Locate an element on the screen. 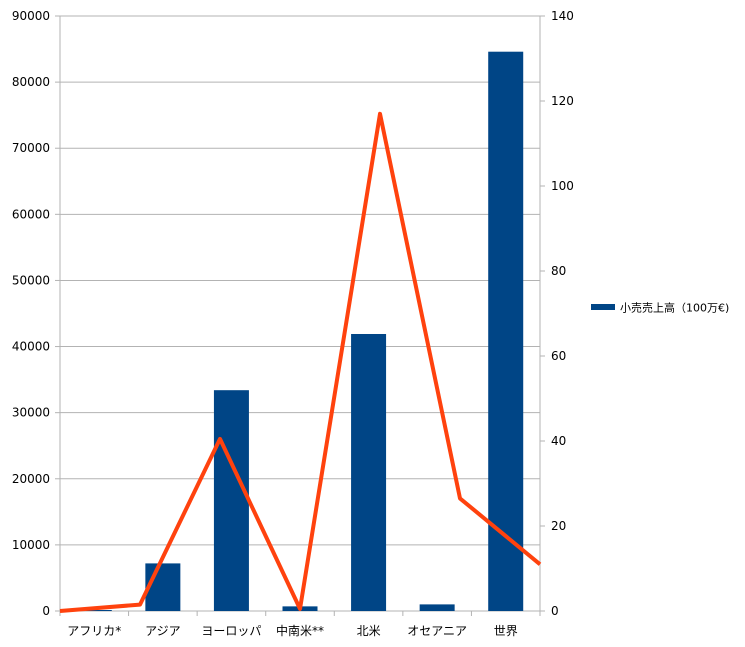 The height and width of the screenshot is (647, 745). y2-tick-label: 60 is located at coordinates (558, 356).